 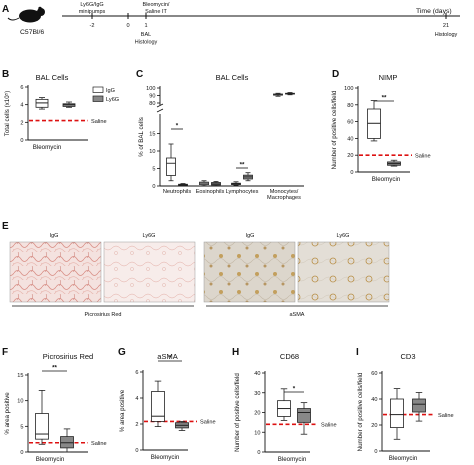 I want to click on x-category-label: Neutrophils, so click(x=177, y=192).